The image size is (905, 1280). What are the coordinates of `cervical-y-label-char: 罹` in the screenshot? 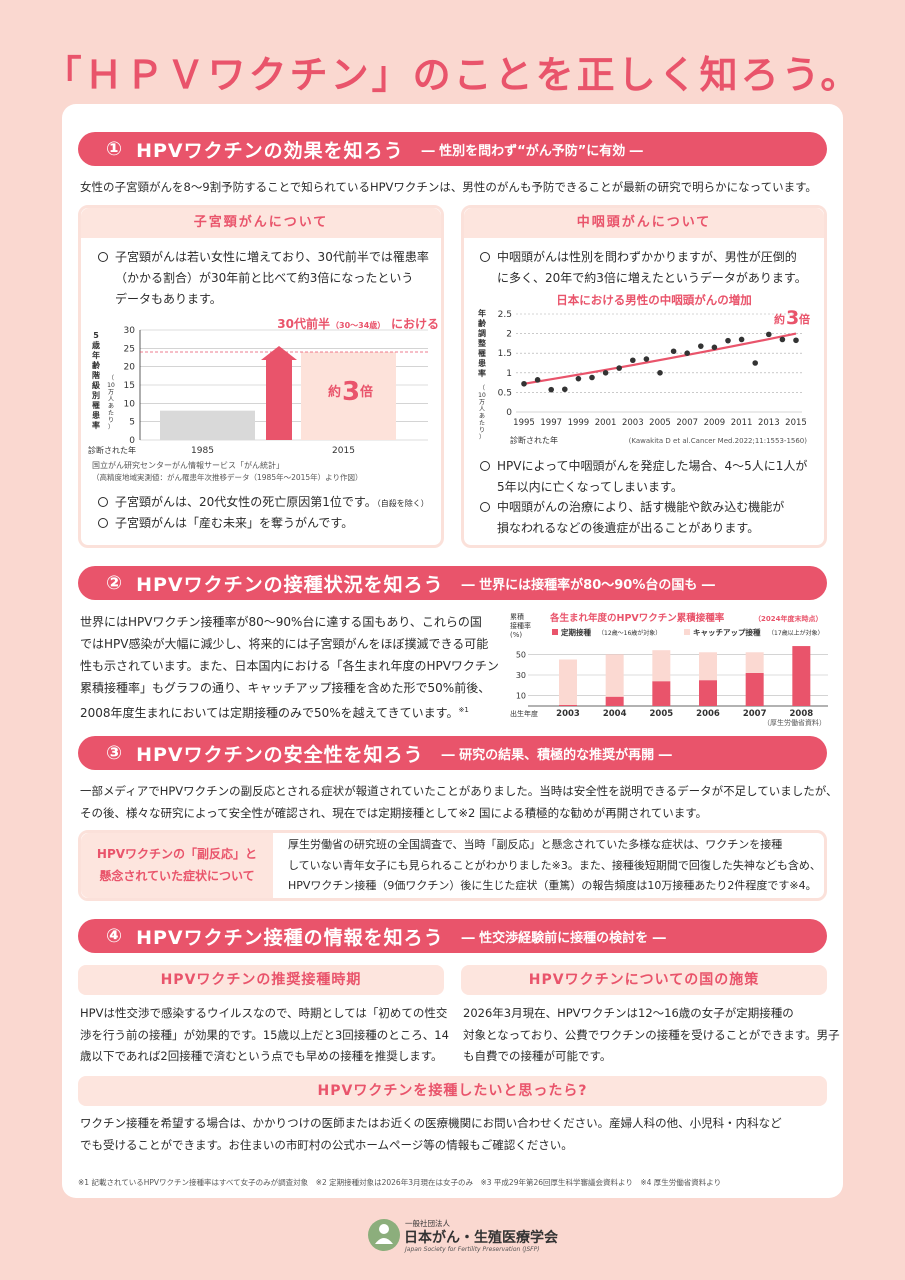 It's located at (96, 405).